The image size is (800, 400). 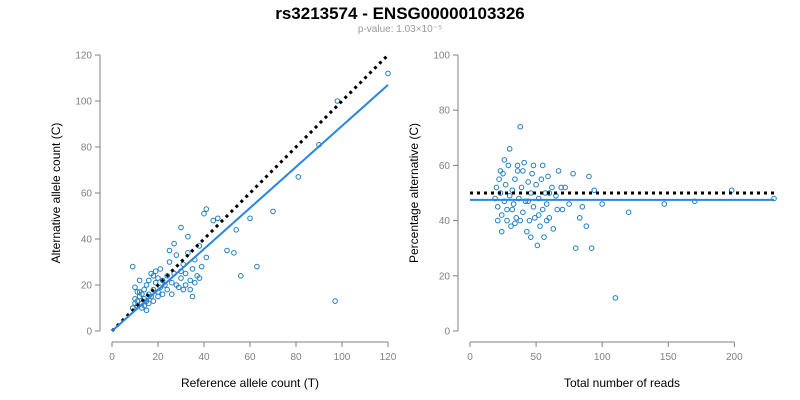 I want to click on left-x-tick-label: 100, so click(x=342, y=357).